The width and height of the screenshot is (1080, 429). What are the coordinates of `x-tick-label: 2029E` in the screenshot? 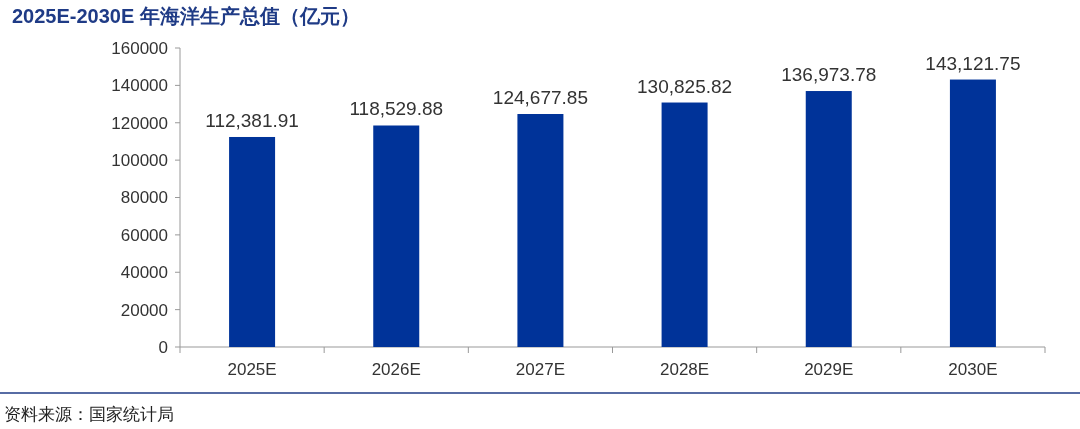 It's located at (829, 369).